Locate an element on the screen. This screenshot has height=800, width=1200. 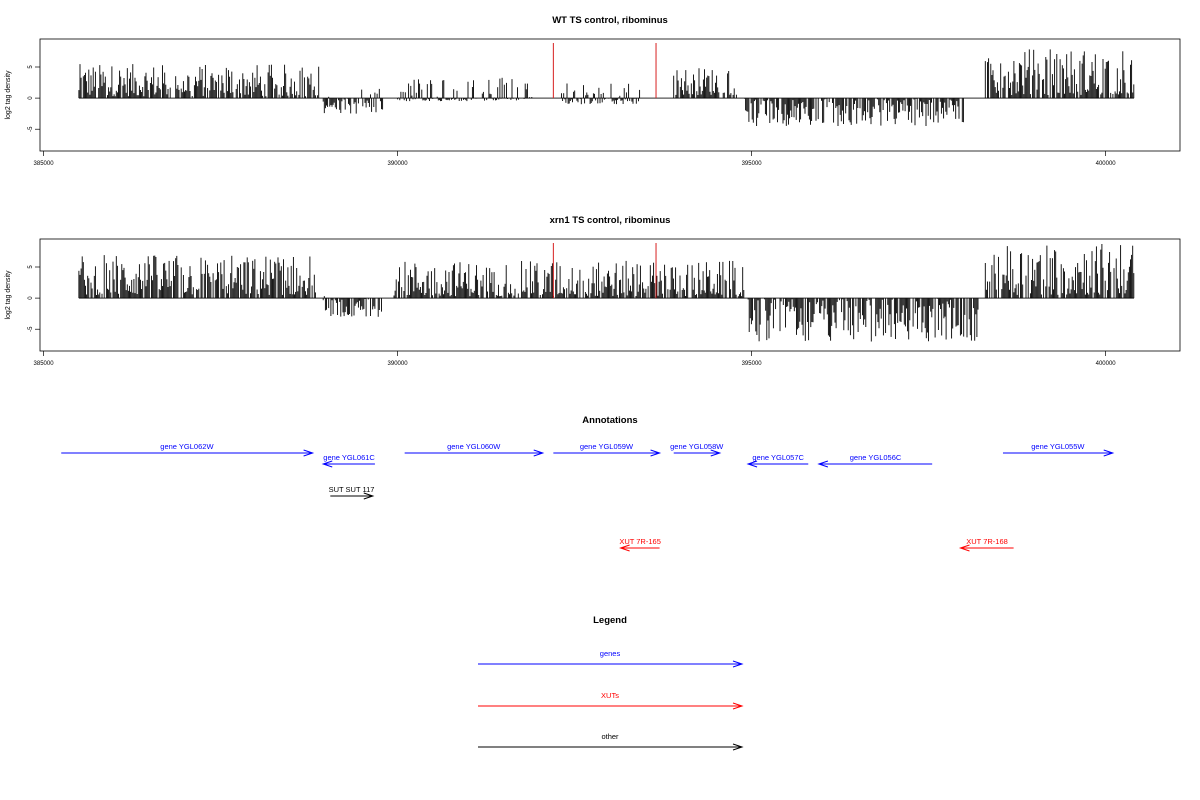
xrn1-track-title: xrn1 TS control, ribominus is located at coordinates (610, 220).